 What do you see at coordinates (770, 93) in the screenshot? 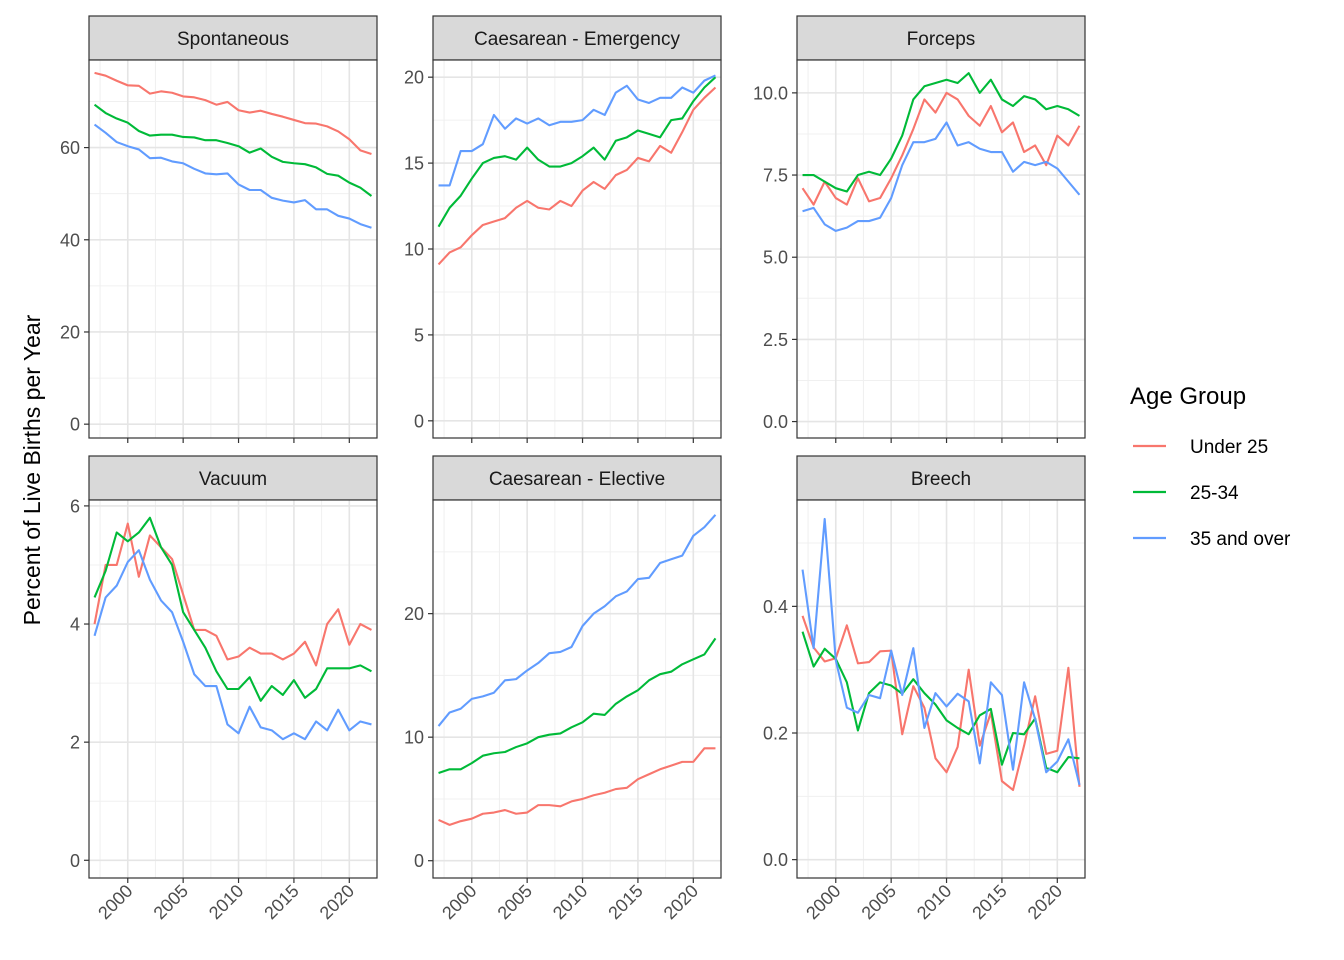
I see `y-tick-label: 10.0` at bounding box center [770, 93].